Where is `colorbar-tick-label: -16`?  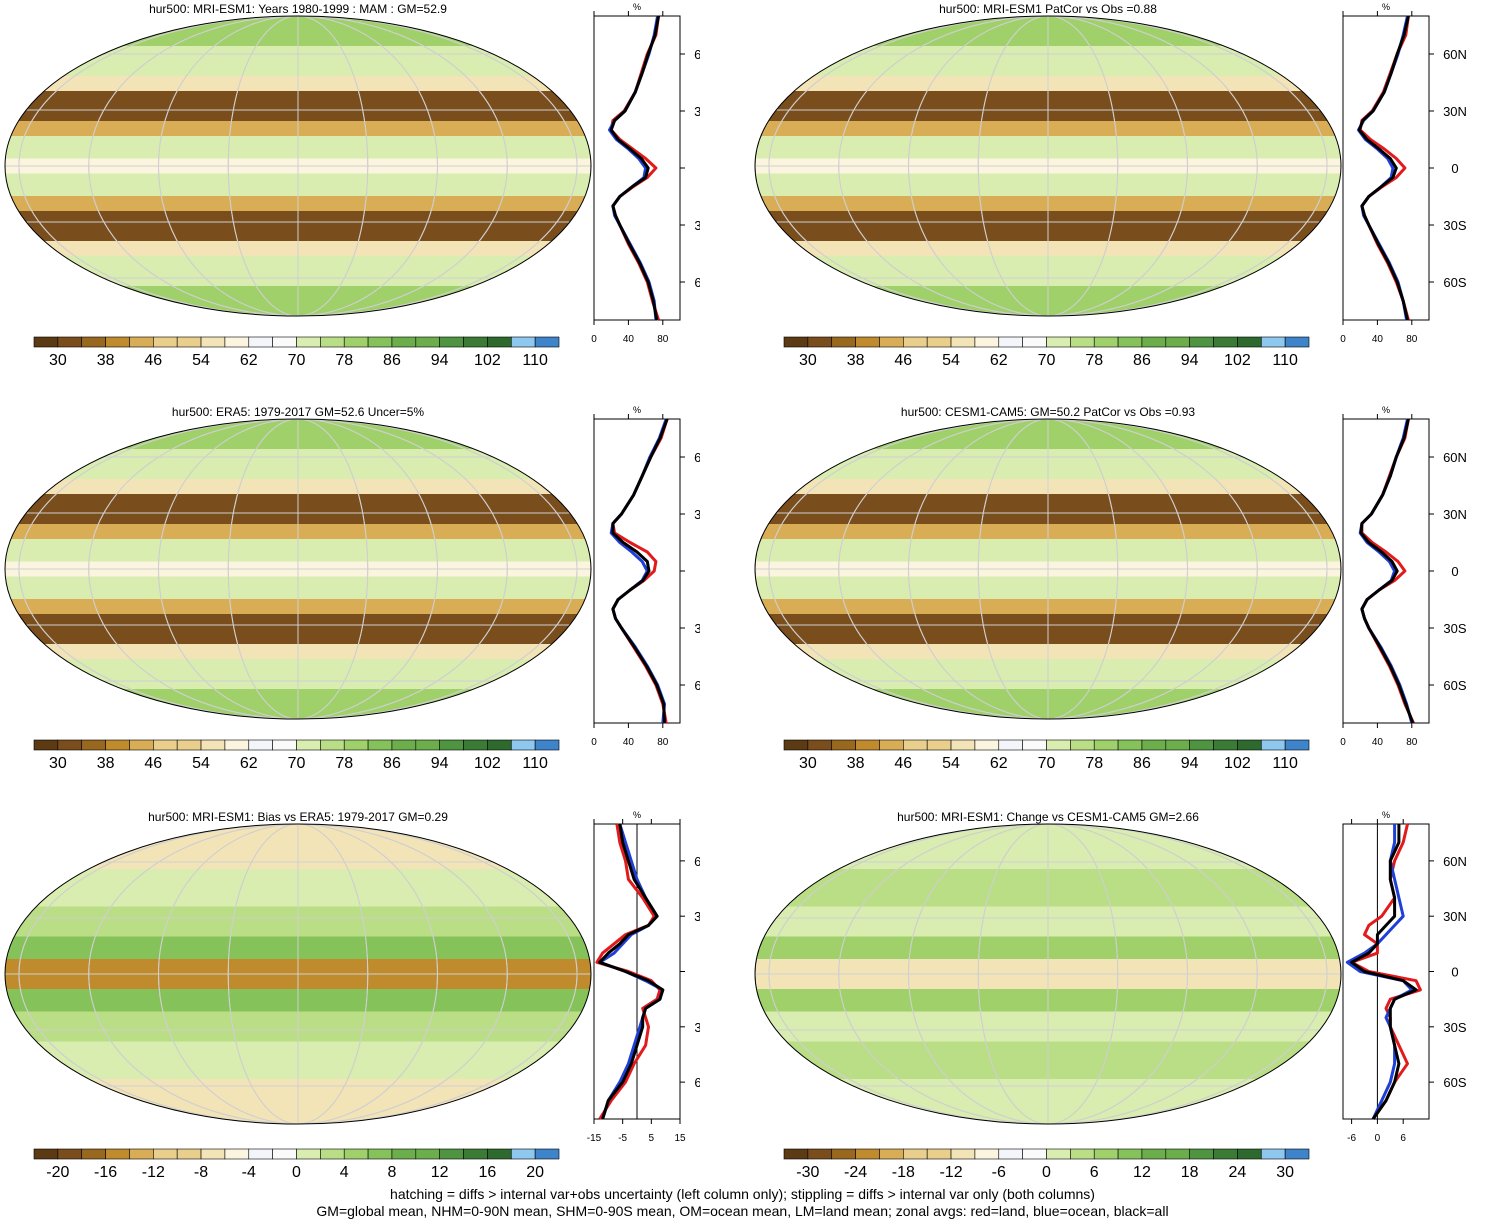
colorbar-tick-label: -16 is located at coordinates (105, 1172).